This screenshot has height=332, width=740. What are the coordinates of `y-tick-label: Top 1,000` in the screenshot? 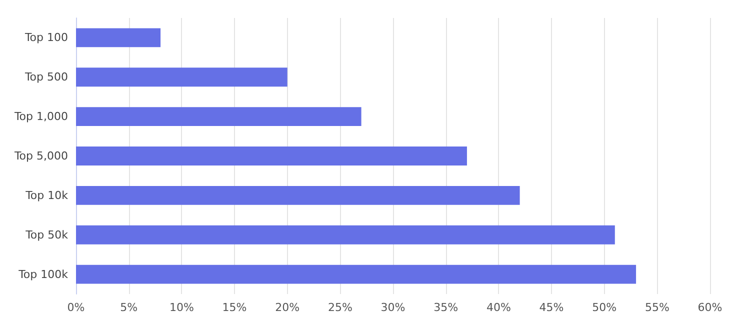 It's located at (40, 117).